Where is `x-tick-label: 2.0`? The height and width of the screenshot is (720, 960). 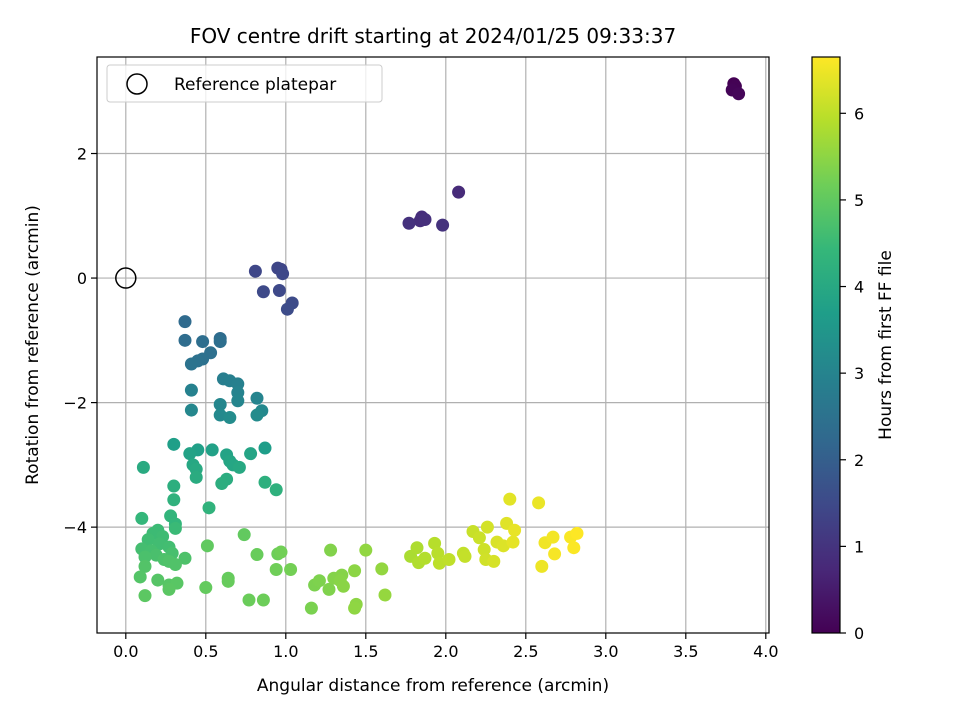
x-tick-label: 2.0 is located at coordinates (445, 651).